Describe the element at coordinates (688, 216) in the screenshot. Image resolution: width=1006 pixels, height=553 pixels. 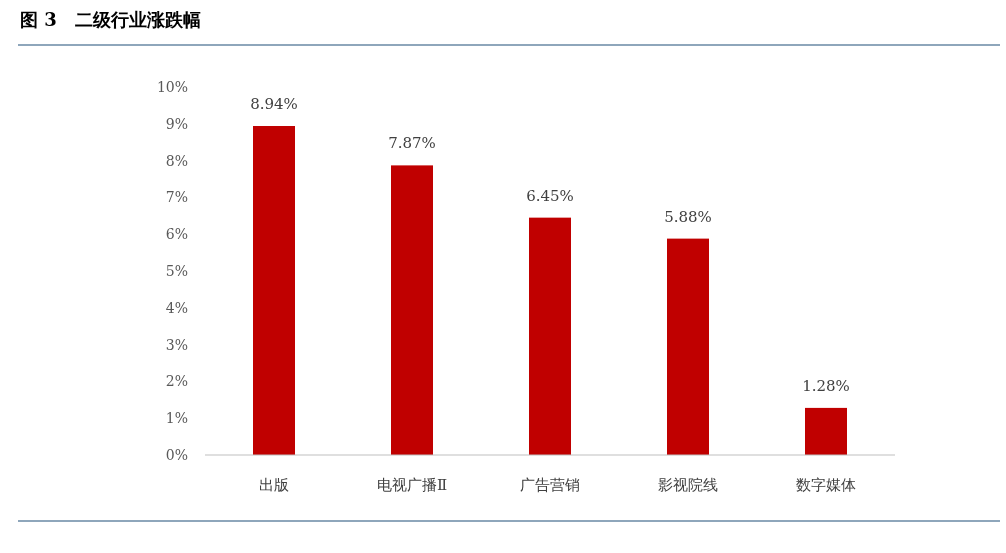
I see `data-label: 5.88%` at that location.